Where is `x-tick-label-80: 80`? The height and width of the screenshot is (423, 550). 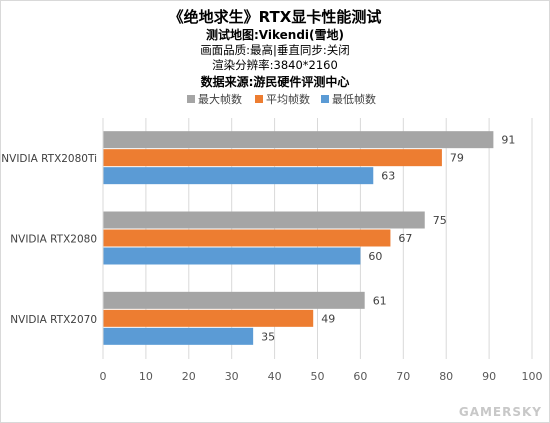 x-tick-label-80: 80 is located at coordinates (446, 376).